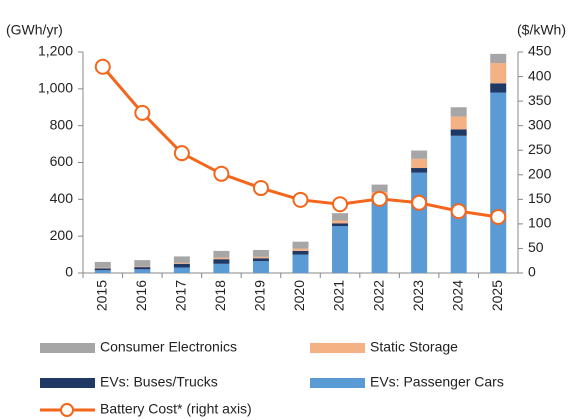 The image size is (572, 420). What do you see at coordinates (457, 295) in the screenshot?
I see `x-tick-label: 2024` at bounding box center [457, 295].